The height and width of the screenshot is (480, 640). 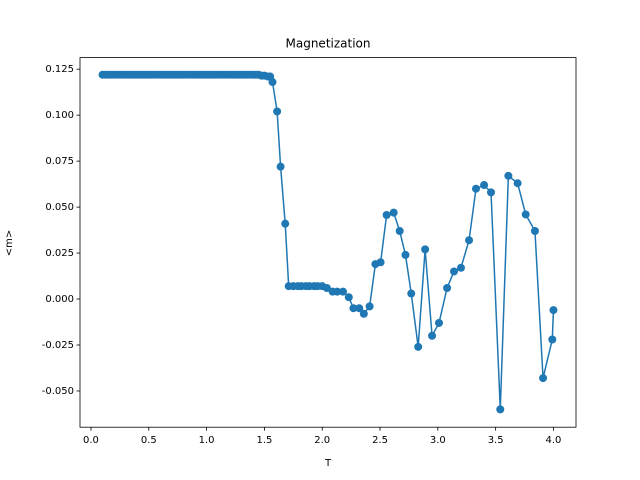 I want to click on chart-title: Magnetization, so click(x=328, y=44).